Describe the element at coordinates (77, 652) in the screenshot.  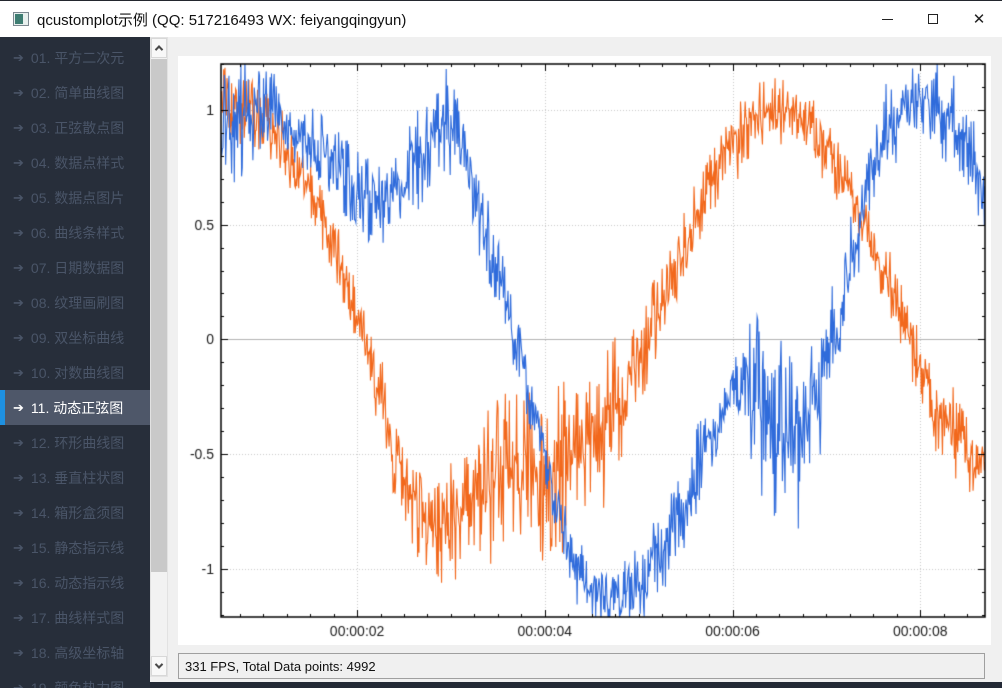
I see `sidebar-item-label: 18. 高级坐标轴` at that location.